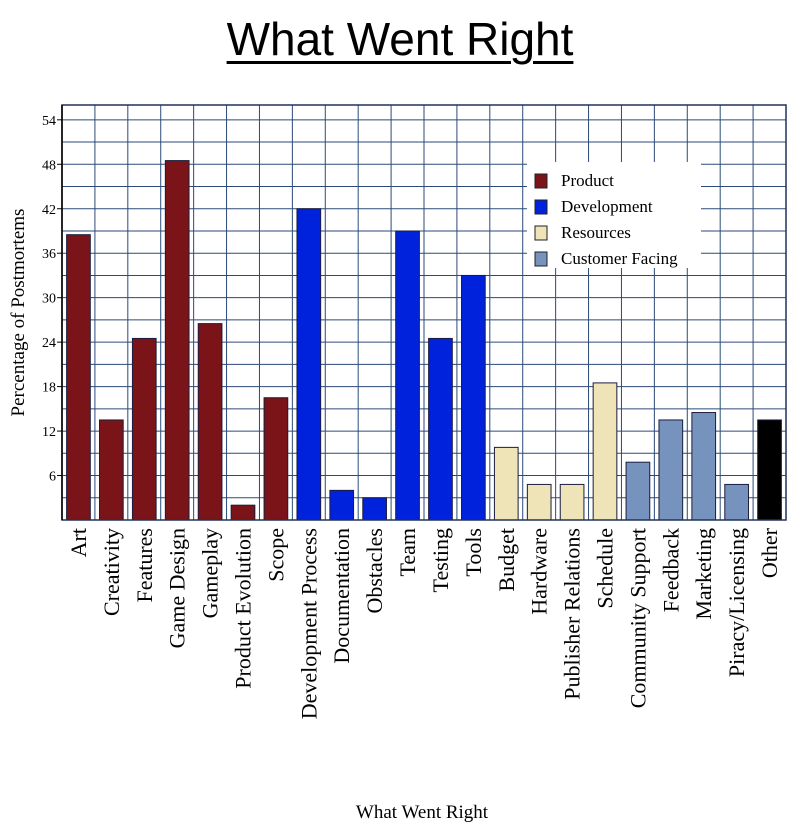 The image size is (800, 840). I want to click on bar-development-process, so click(309, 364).